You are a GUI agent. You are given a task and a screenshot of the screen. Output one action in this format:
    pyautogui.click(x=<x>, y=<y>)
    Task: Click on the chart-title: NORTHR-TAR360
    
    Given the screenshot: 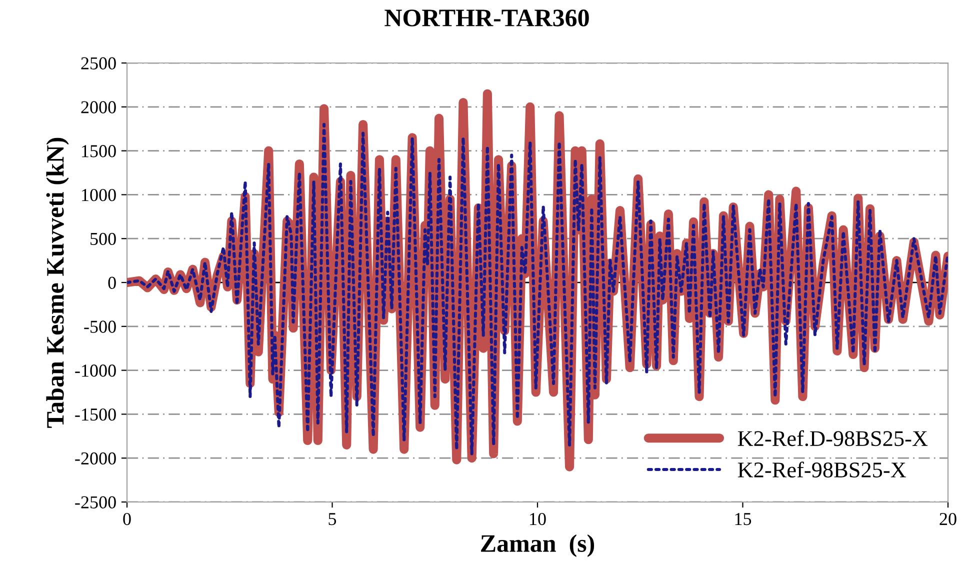 What is the action you would take?
    pyautogui.click(x=486, y=18)
    